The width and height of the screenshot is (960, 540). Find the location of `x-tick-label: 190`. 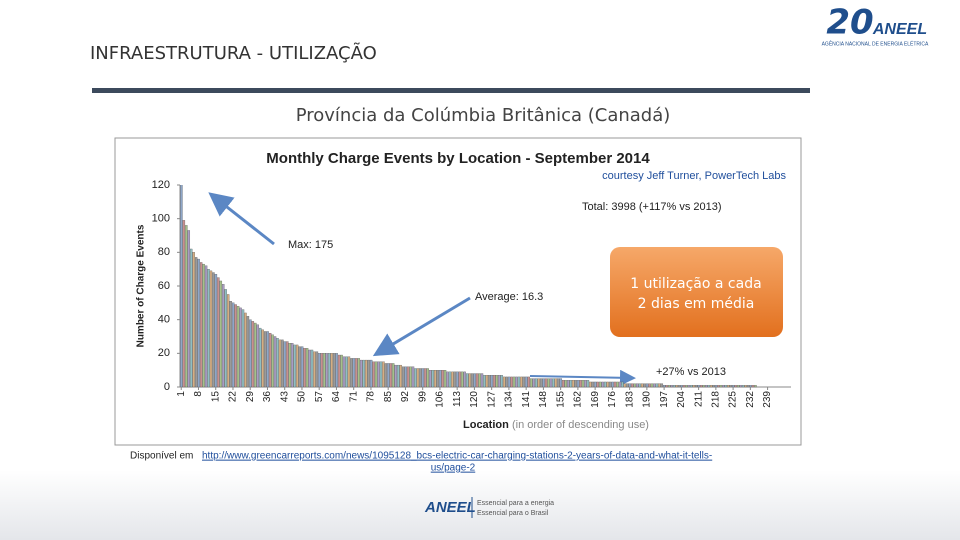

x-tick-label: 190 is located at coordinates (647, 399).